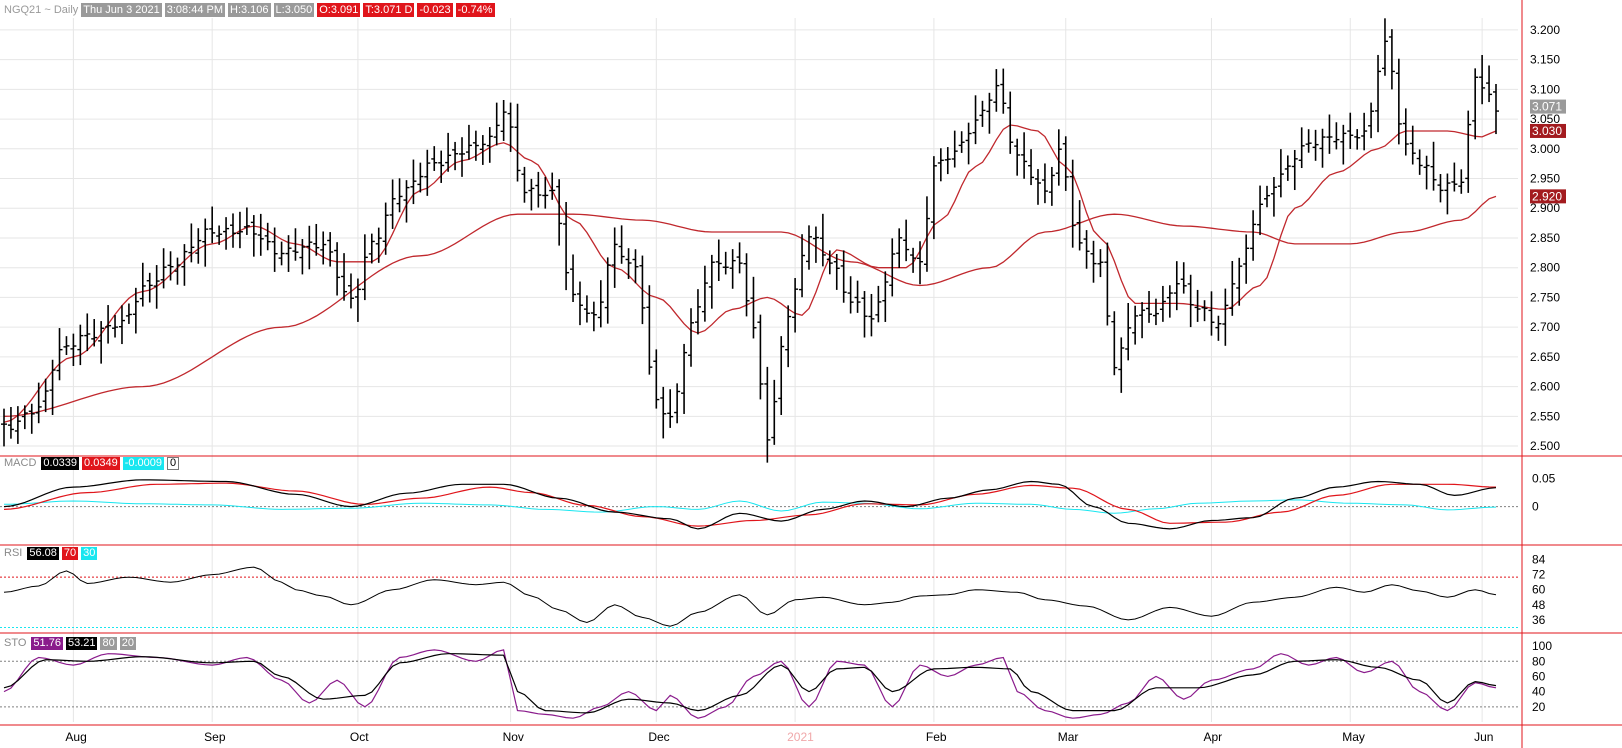 The image size is (1622, 748). I want to click on time-label: 3:08:44 PM, so click(194, 10).